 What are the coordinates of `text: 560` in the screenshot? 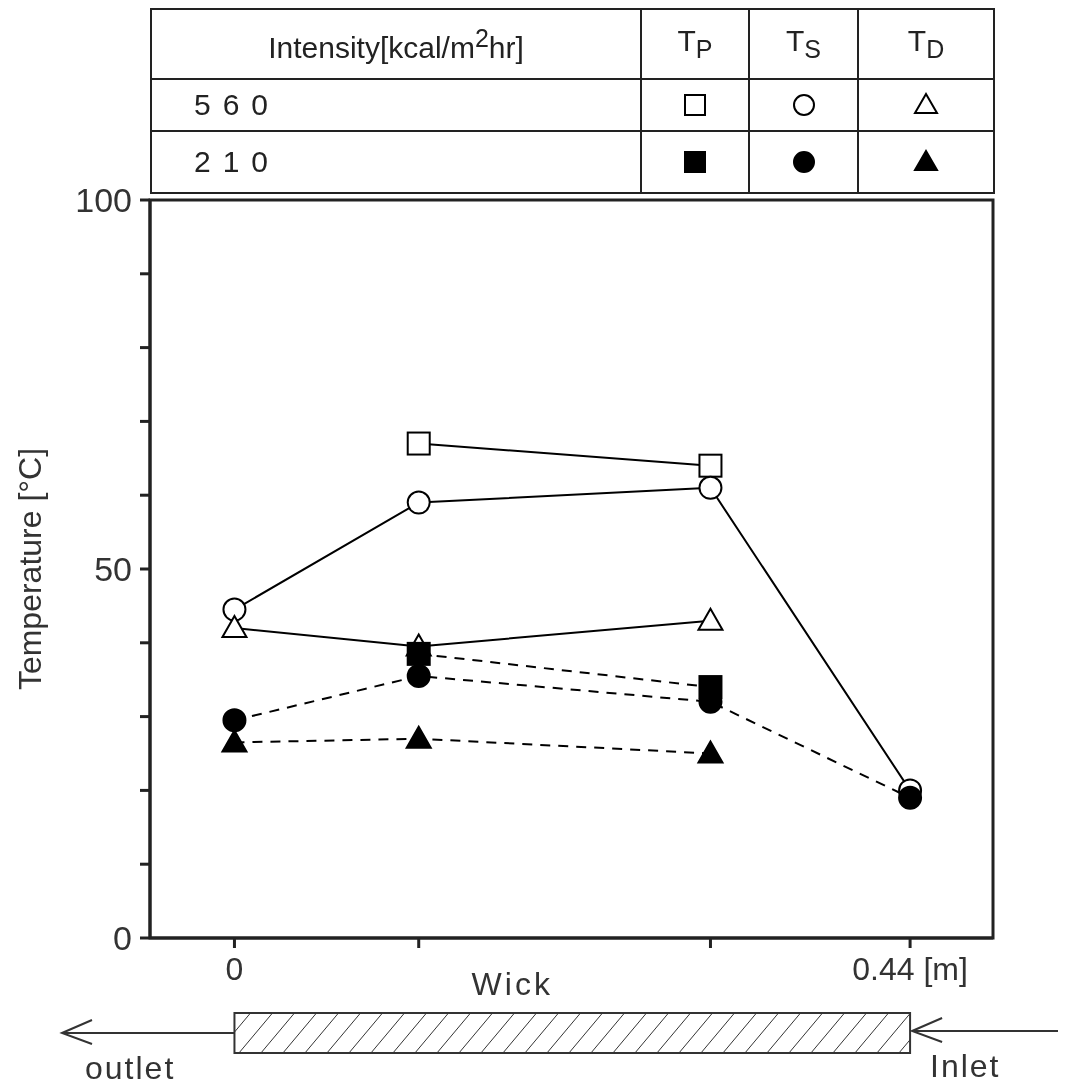 It's located at (237, 104).